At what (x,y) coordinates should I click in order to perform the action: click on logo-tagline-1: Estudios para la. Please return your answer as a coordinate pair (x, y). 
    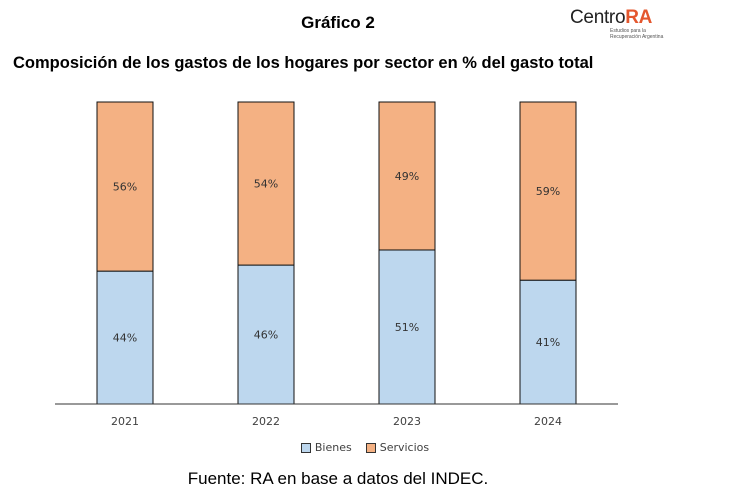
    Looking at the image, I should click on (628, 31).